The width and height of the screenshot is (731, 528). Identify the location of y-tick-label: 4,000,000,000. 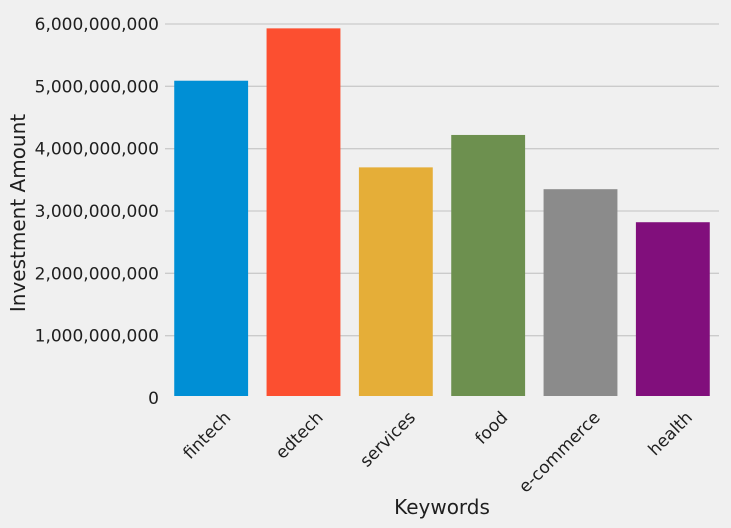
(97, 150).